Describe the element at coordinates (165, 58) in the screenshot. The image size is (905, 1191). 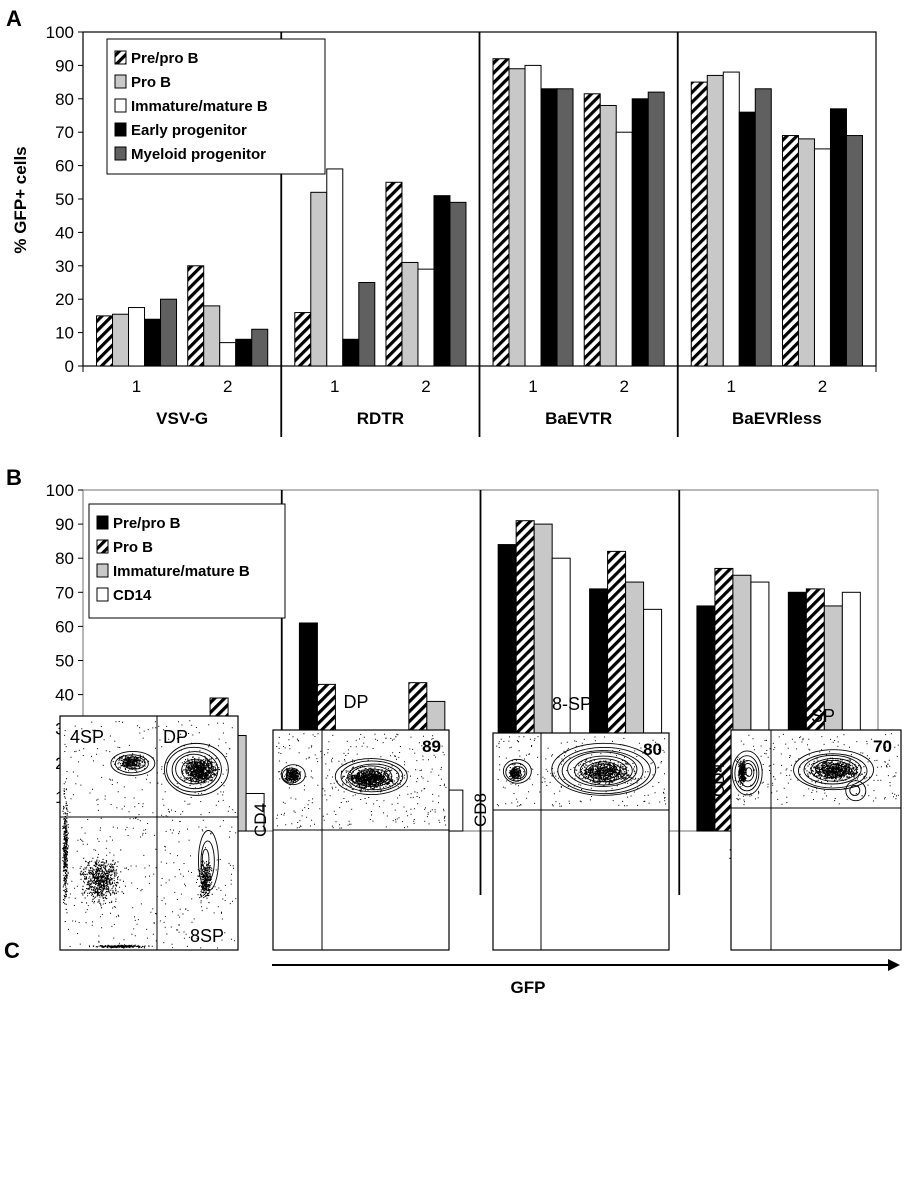
I see `chart-a-legend-label: Pre/pro B` at that location.